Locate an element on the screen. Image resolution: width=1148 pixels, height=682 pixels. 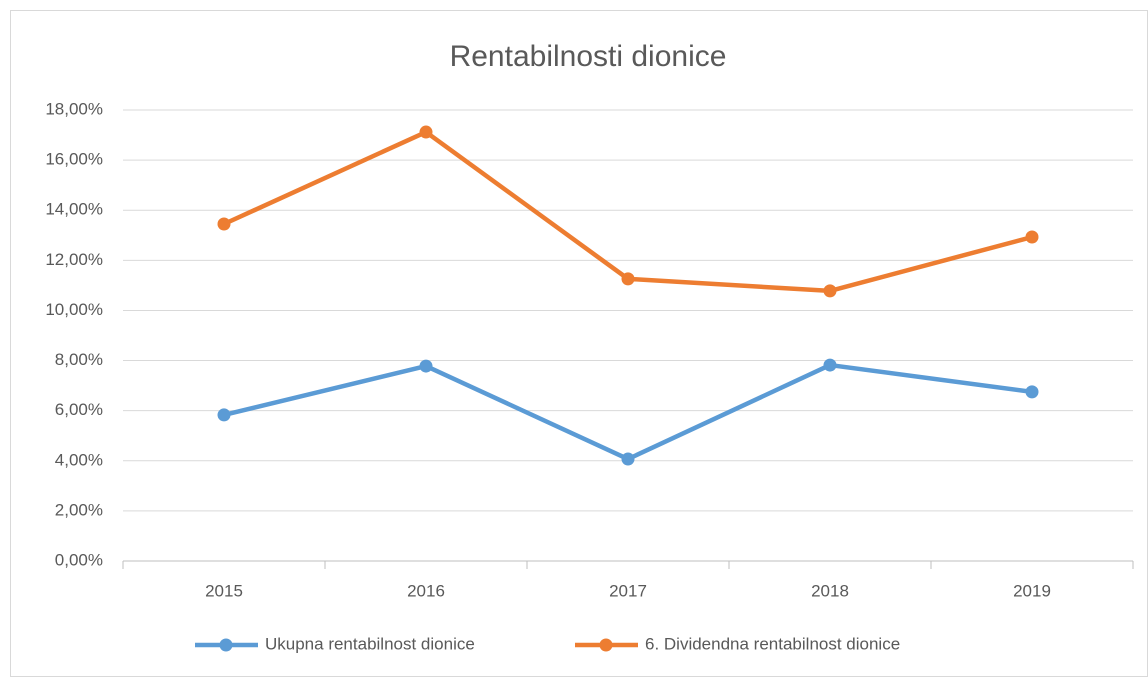
y-tick-label: 2,00% is located at coordinates (79, 509).